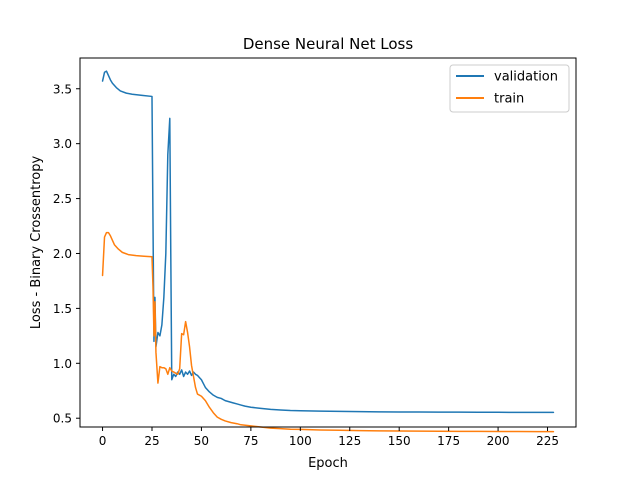  What do you see at coordinates (62, 419) in the screenshot?
I see `y-tick-label: 0.5` at bounding box center [62, 419].